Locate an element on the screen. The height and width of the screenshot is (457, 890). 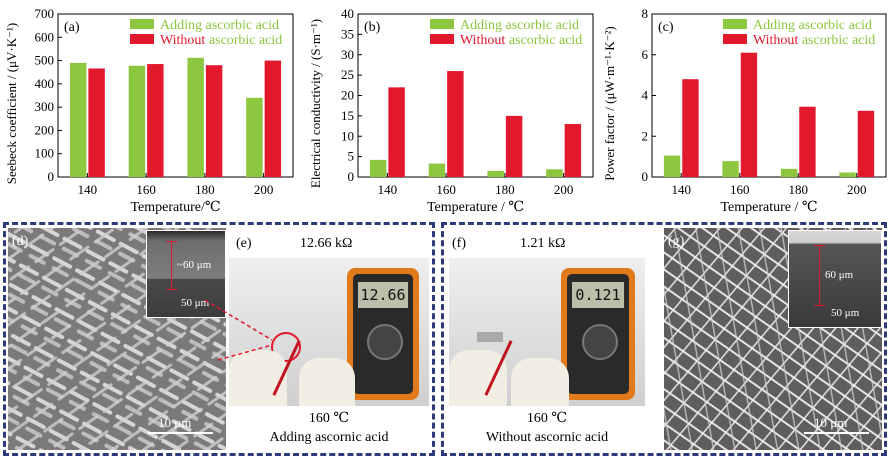
gloved-hand-right-f is located at coordinates (540, 382).